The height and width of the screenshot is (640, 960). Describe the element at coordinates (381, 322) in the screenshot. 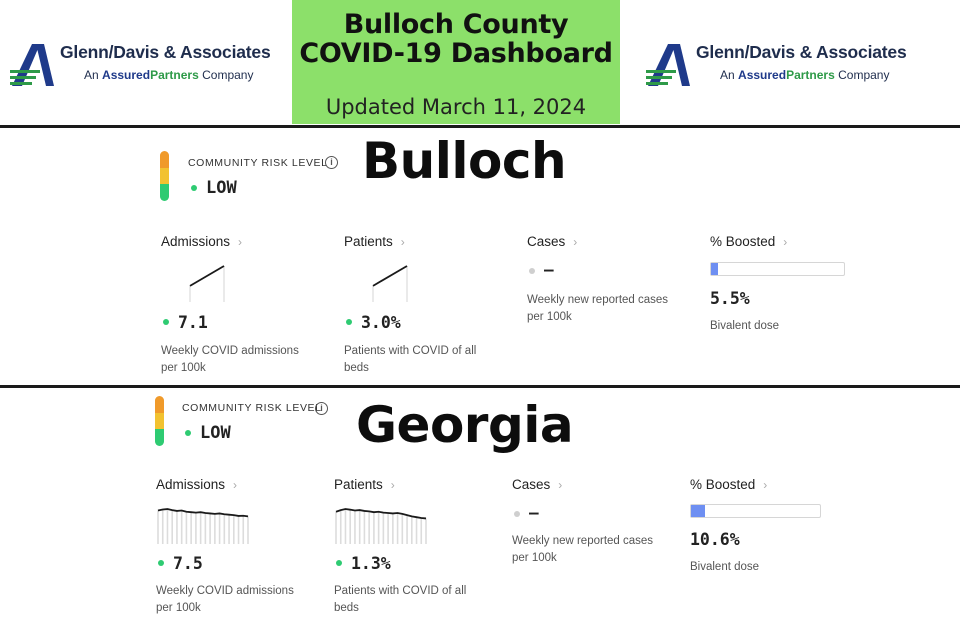

I see `patients-value: 3.0%` at that location.